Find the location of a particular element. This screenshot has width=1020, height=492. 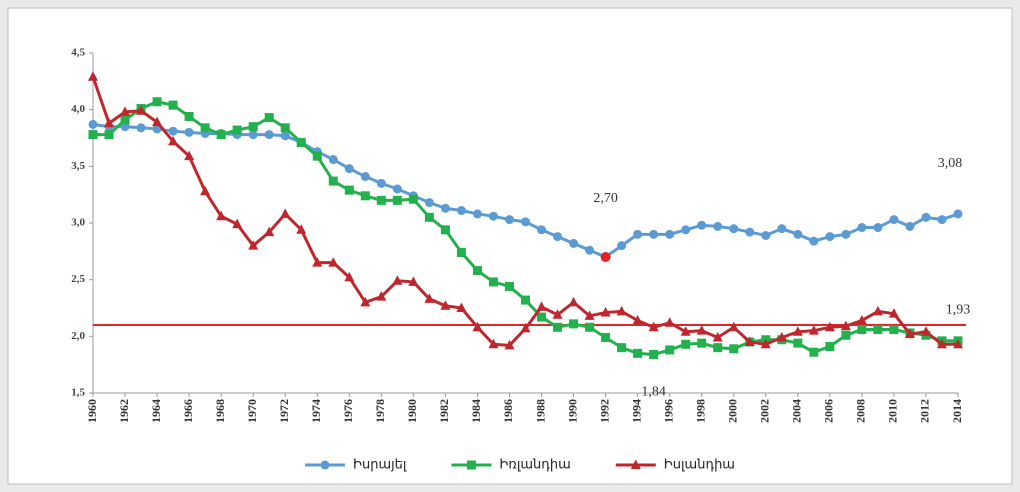

x-tick-label: 1970 is located at coordinates (252, 411).